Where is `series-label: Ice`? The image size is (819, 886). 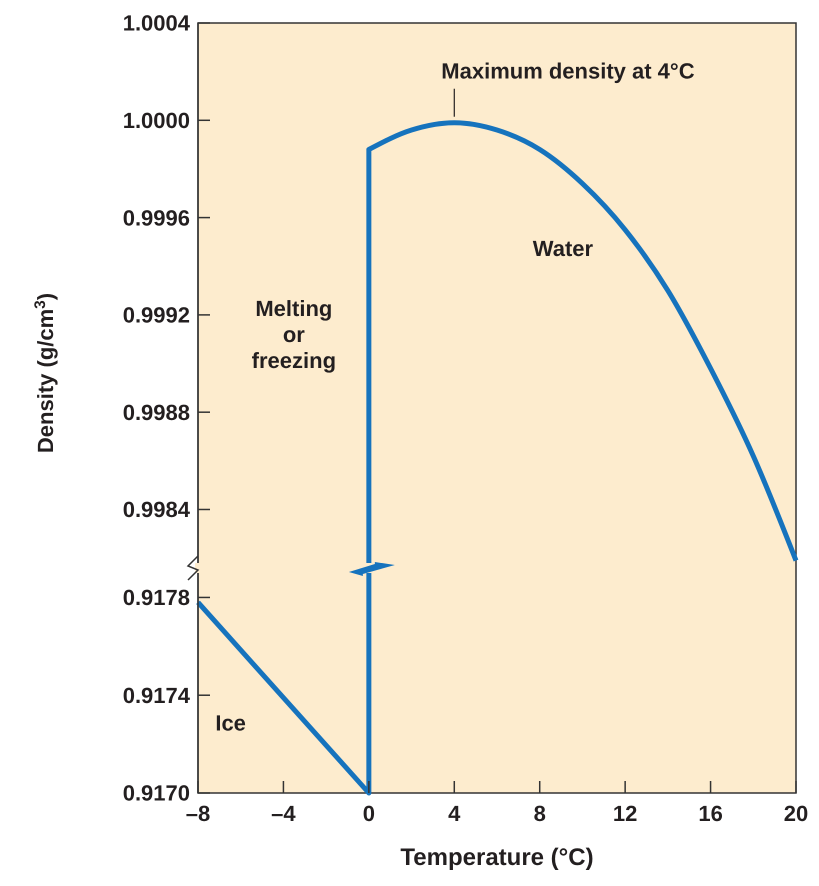 series-label: Ice is located at coordinates (230, 723).